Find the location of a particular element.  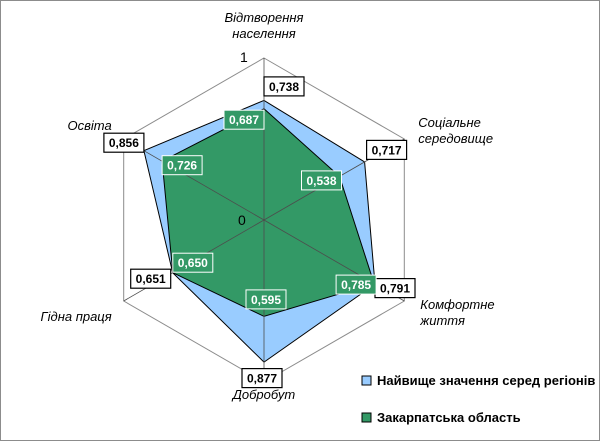

axis-label-line: середовище is located at coordinates (455, 138).